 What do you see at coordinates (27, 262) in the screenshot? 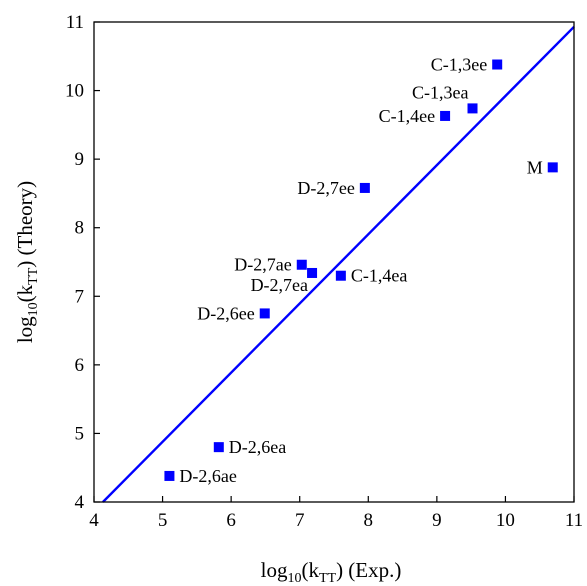
I see `y-axis-label: log10(kTT) (Theory)` at bounding box center [27, 262].